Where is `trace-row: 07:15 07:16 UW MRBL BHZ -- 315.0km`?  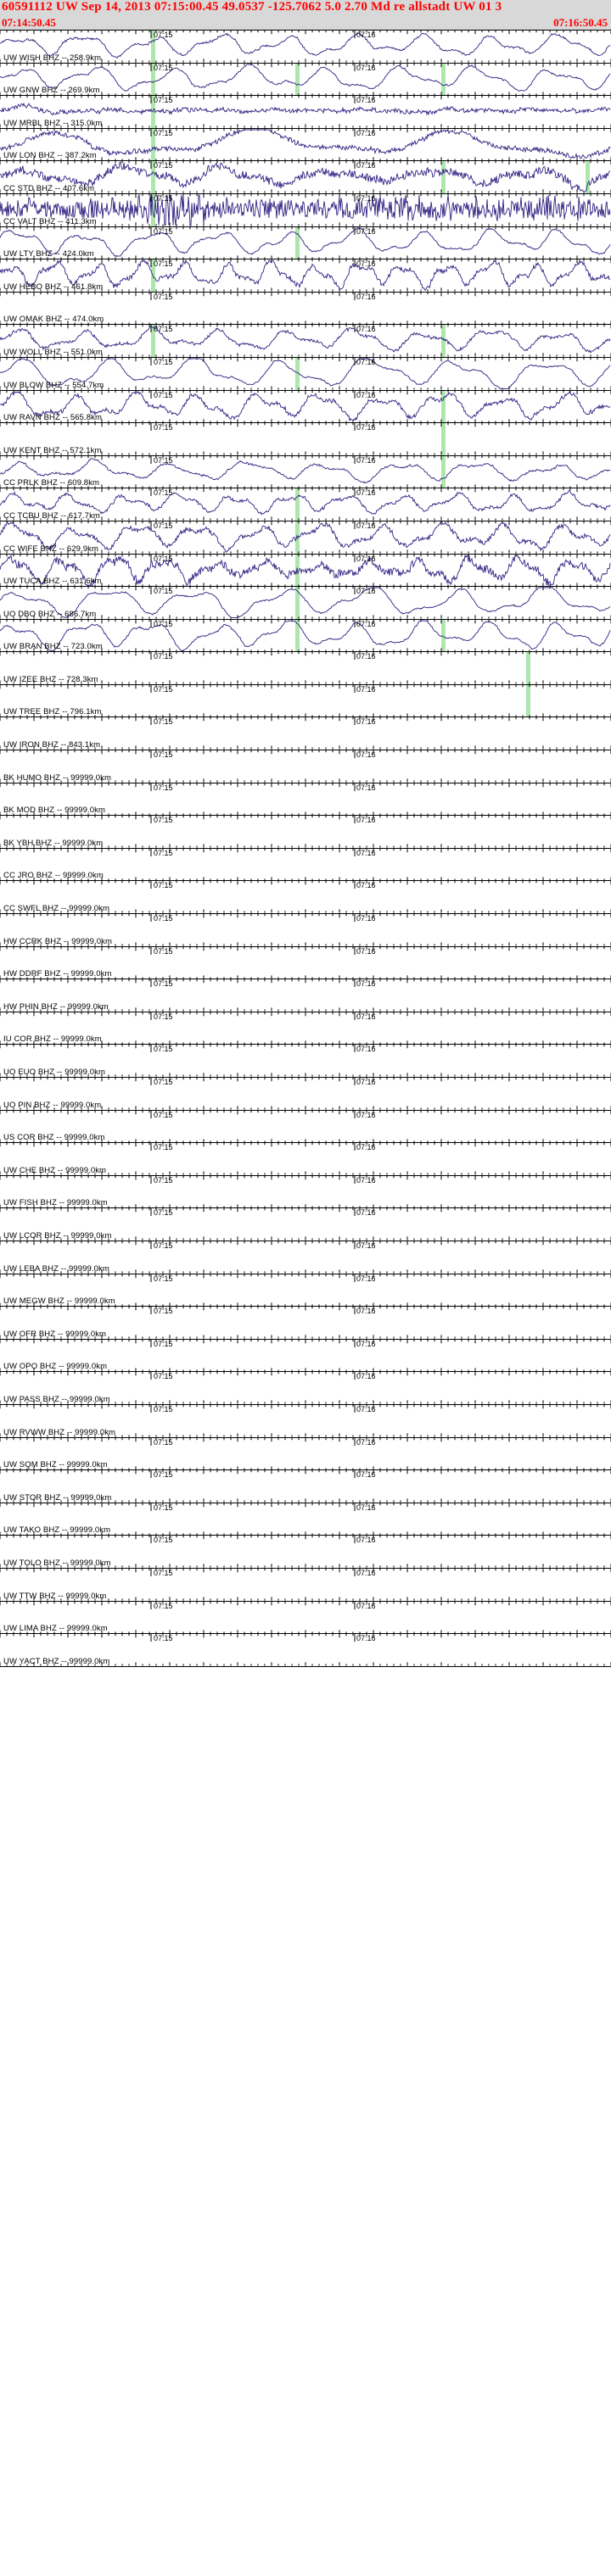 trace-row: 07:15 07:16 UW MRBL BHZ -- 315.0km is located at coordinates (305, 113).